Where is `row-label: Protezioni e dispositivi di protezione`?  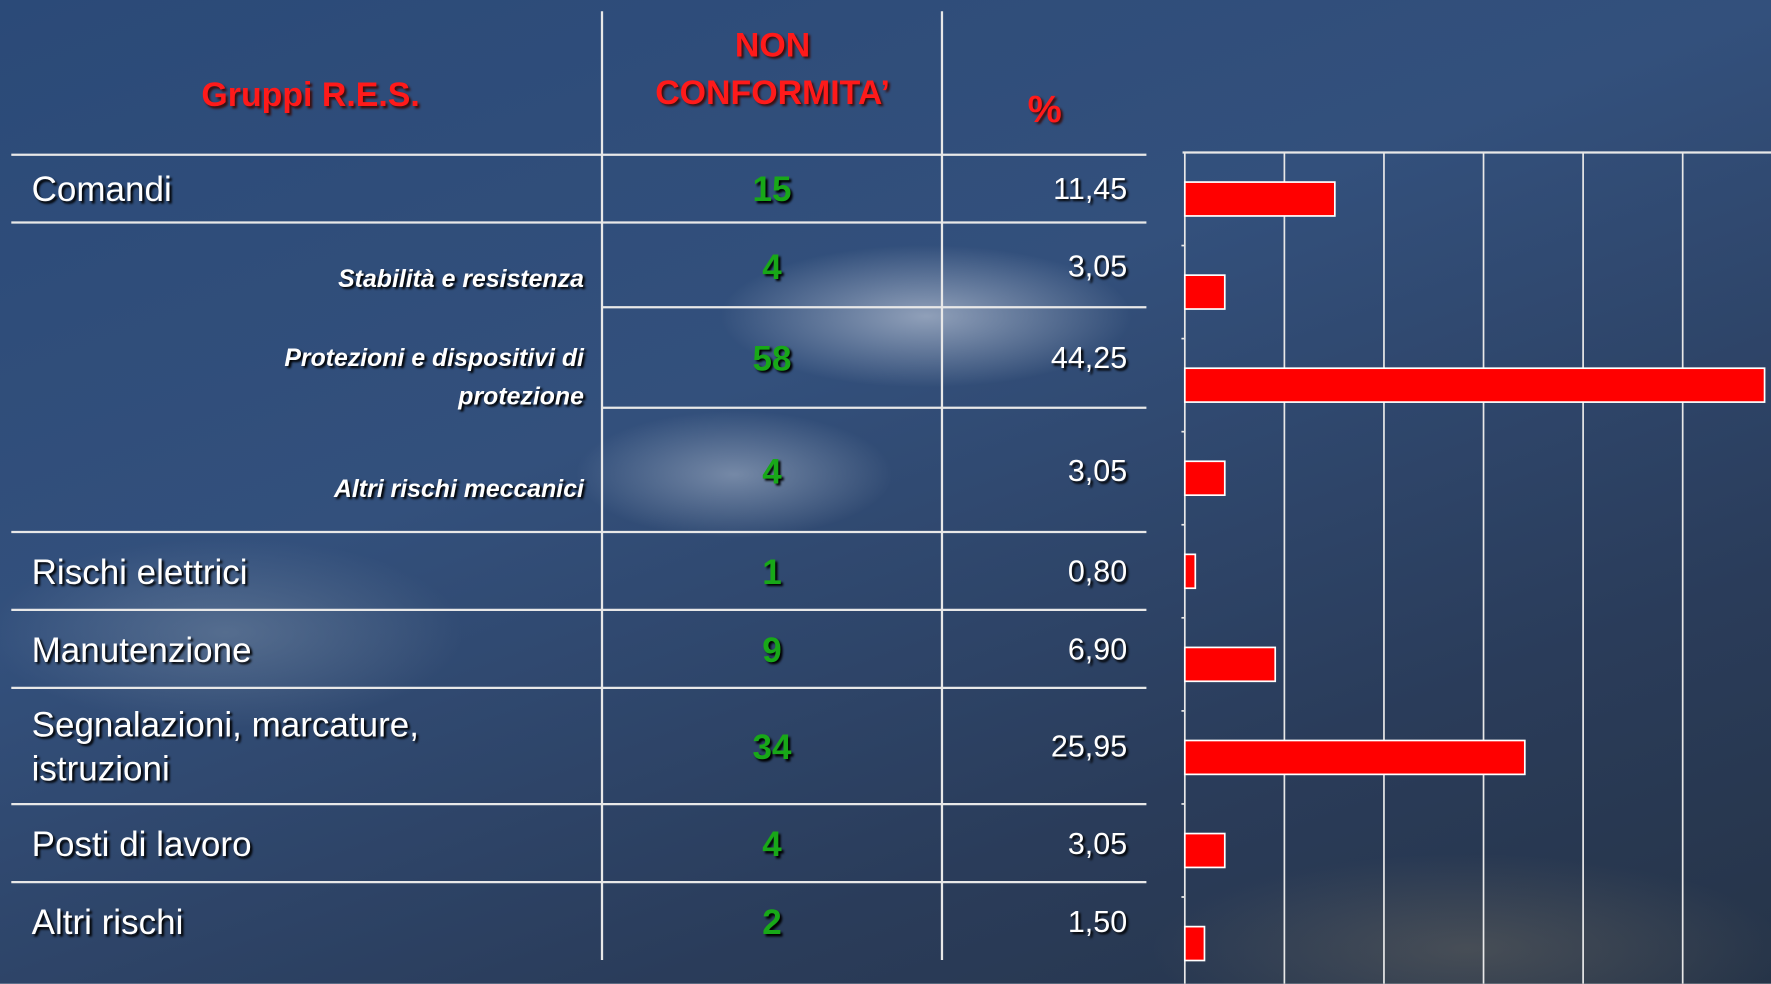 row-label: Protezioni e dispositivi di protezione is located at coordinates (434, 376).